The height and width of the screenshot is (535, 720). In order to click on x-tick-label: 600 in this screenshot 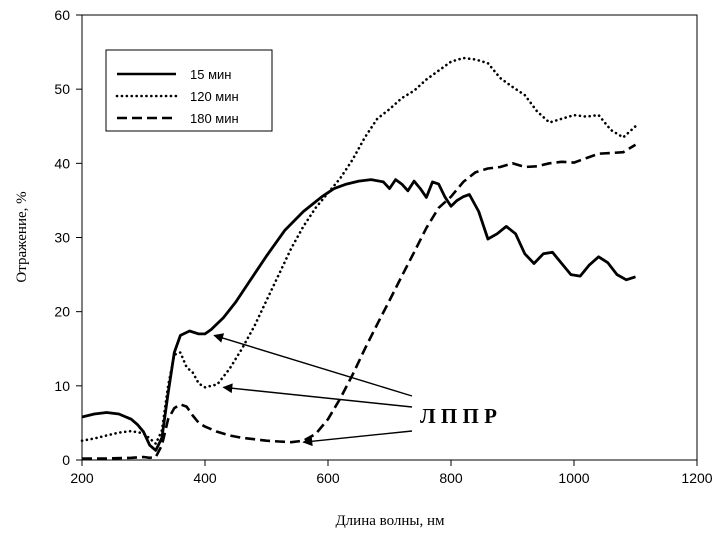, I will do `click(328, 478)`.